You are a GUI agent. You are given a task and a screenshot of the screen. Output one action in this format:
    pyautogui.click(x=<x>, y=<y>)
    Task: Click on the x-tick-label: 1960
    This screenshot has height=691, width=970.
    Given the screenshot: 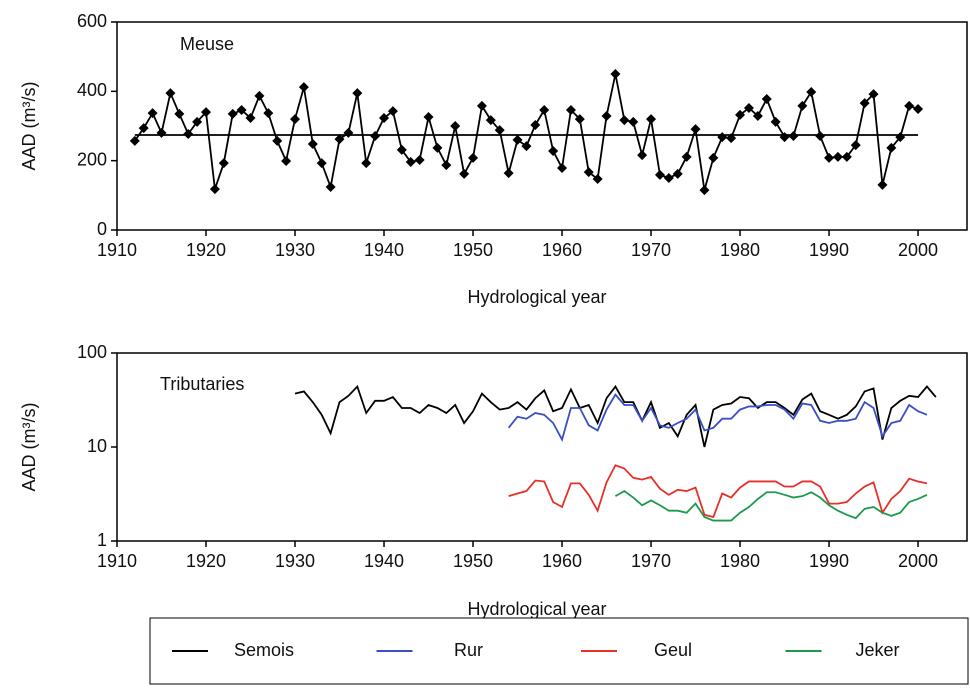 What is the action you would take?
    pyautogui.click(x=562, y=250)
    